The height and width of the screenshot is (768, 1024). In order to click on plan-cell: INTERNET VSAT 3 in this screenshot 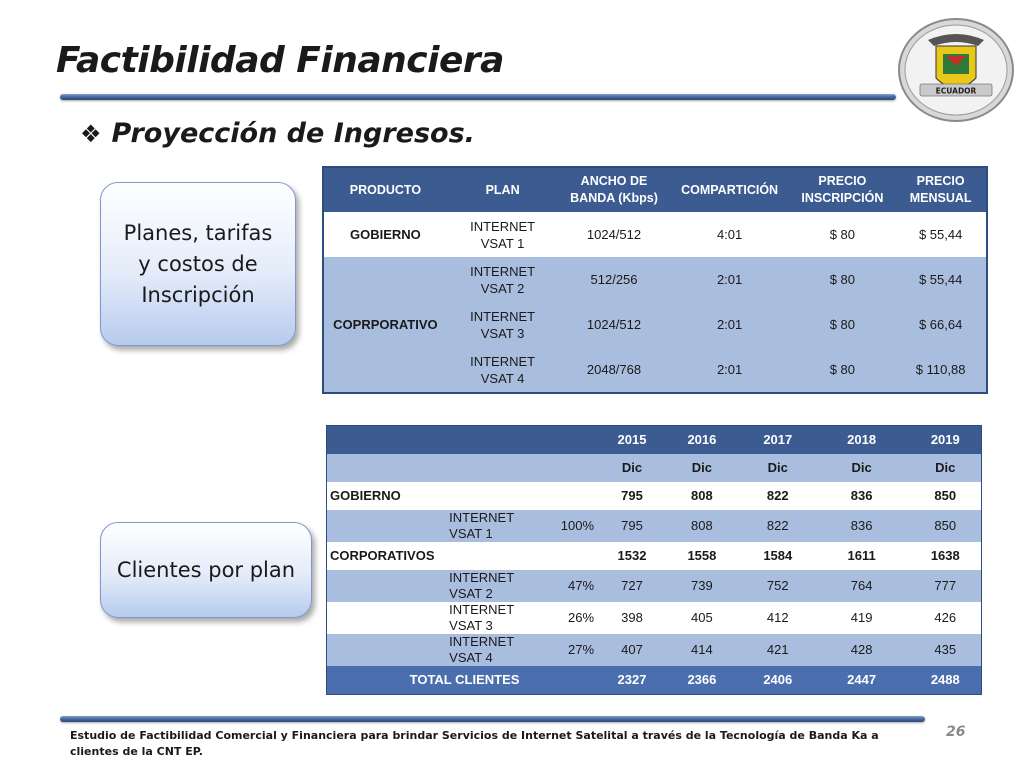, I will do `click(495, 618)`.